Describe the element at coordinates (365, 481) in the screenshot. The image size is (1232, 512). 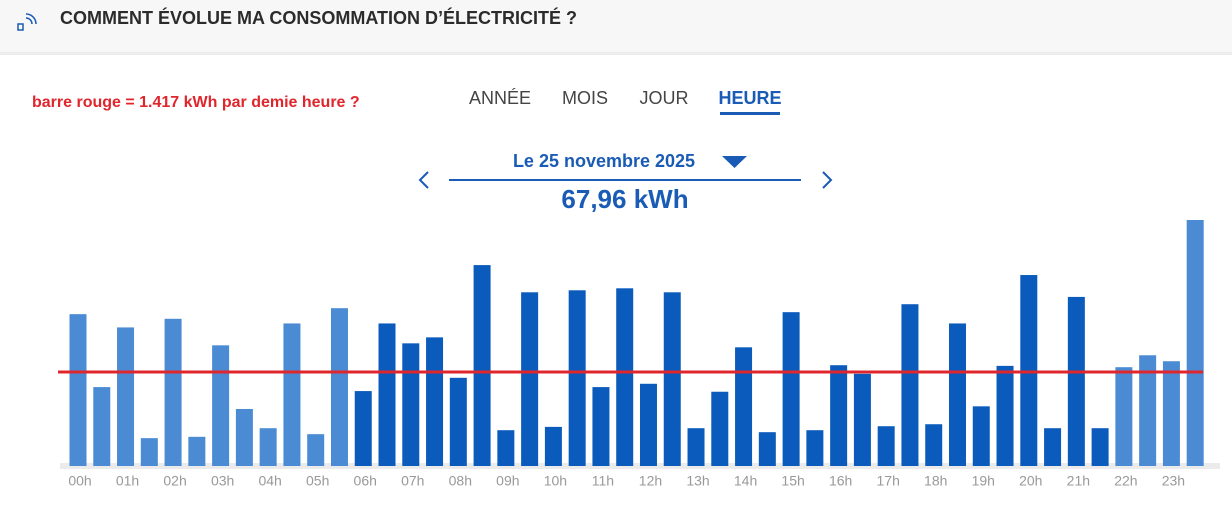
I see `x-tick-label: 06h` at that location.